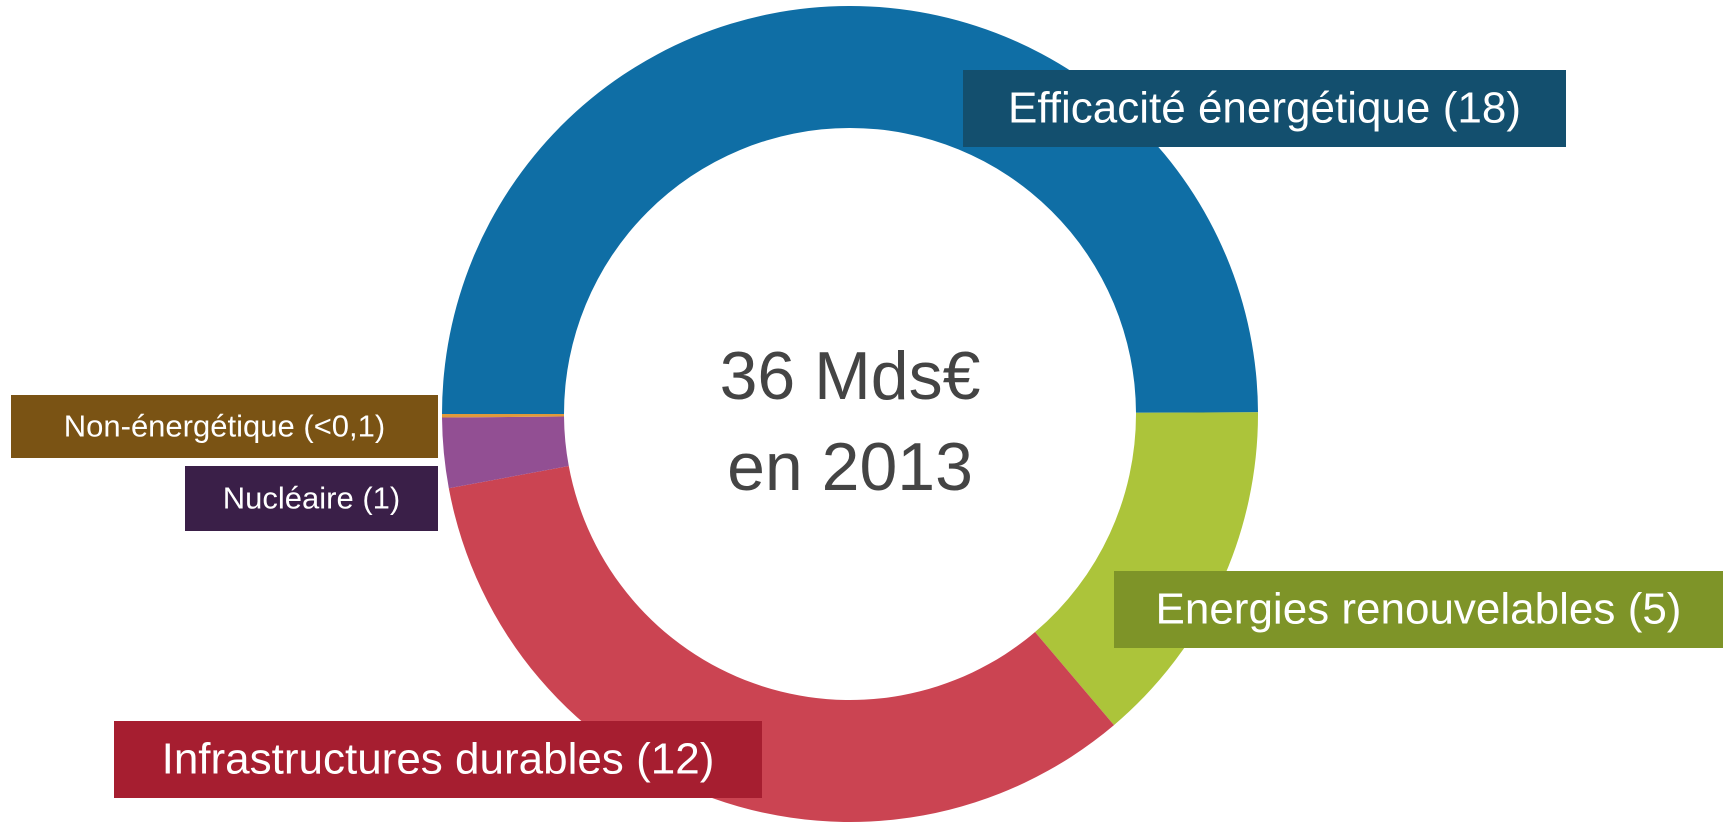  I want to click on slice-label: Infrastructures durables (12), so click(438, 758).